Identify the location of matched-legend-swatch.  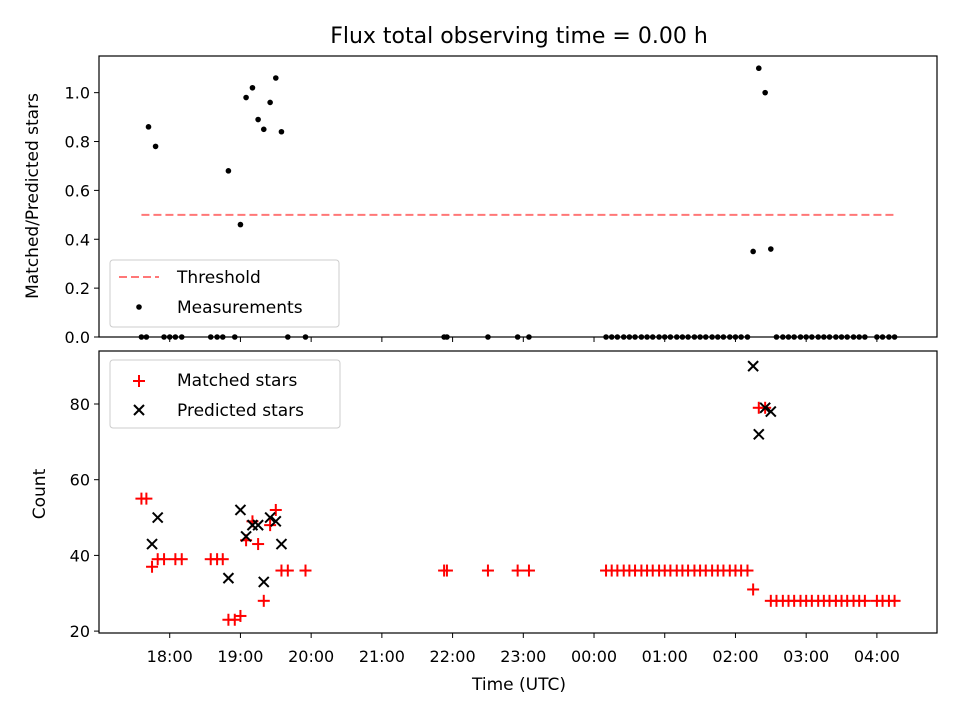
(139, 381).